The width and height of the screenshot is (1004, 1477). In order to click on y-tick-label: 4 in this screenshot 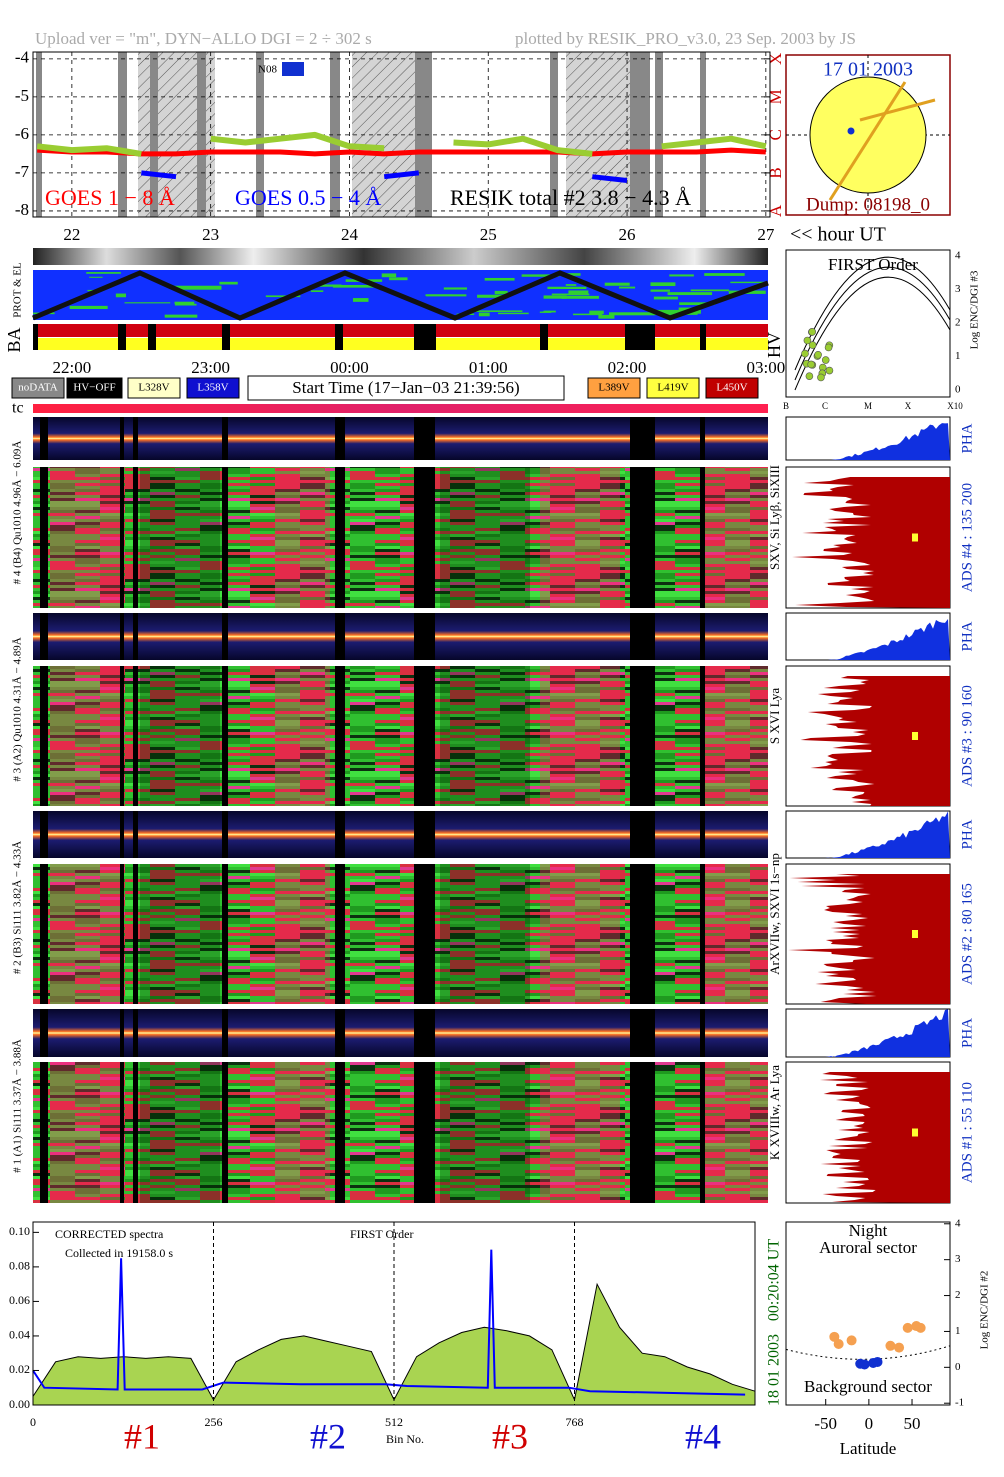, I will do `click(958, 256)`.